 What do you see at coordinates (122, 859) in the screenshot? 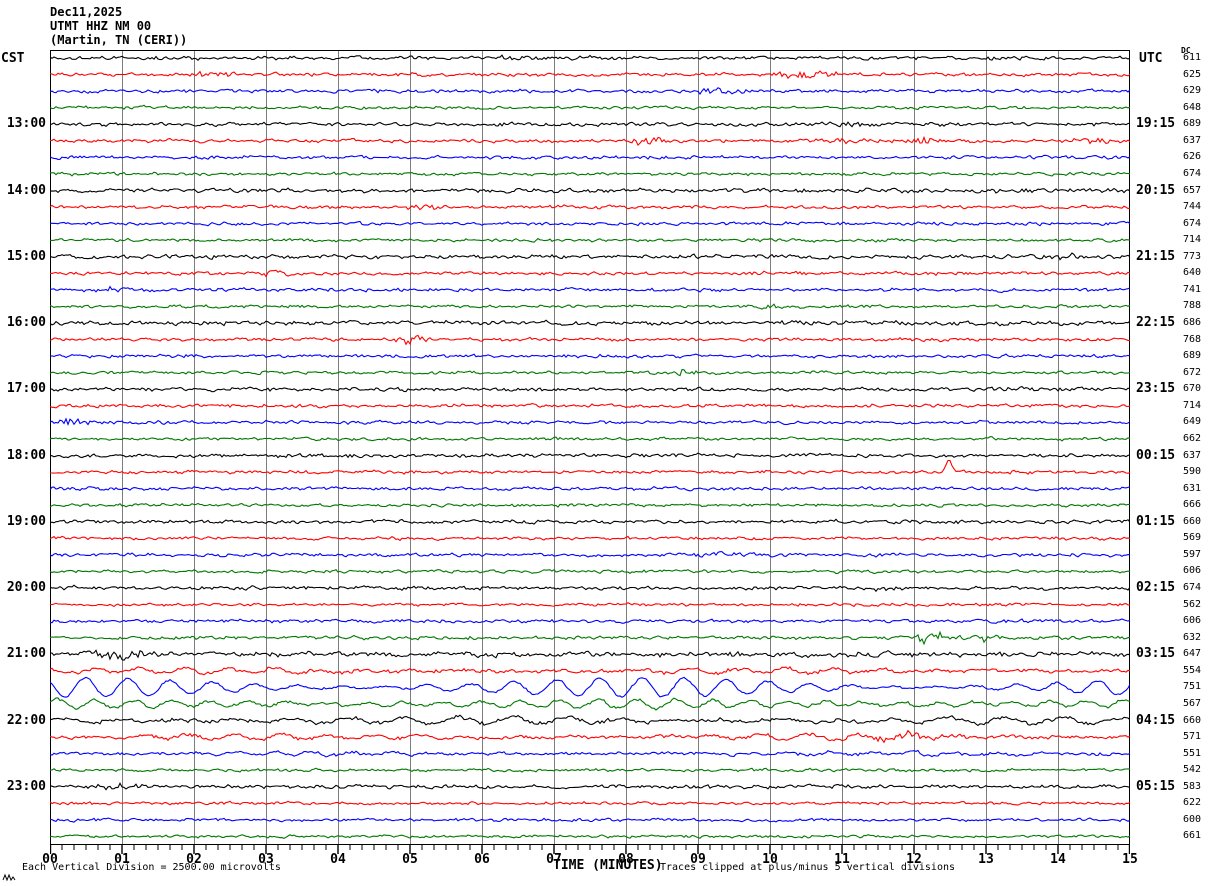
I see `x-tick-label: 01` at bounding box center [122, 859].